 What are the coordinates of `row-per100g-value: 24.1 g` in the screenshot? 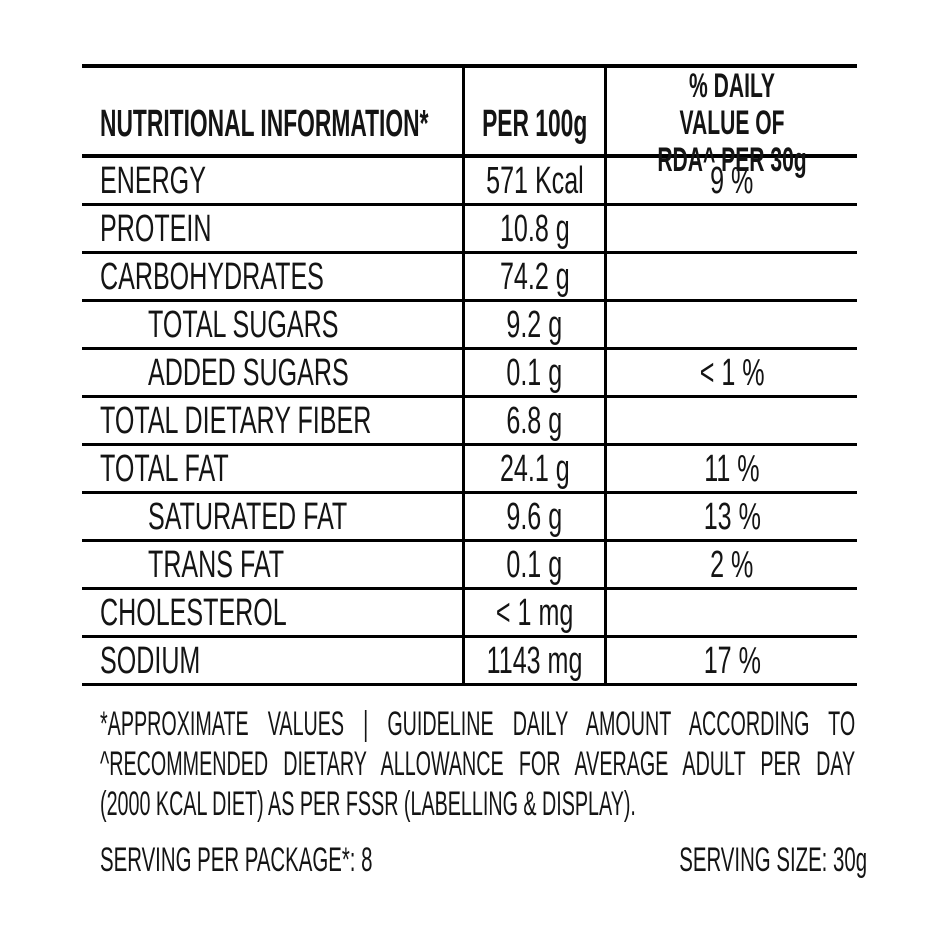 It's located at (534, 468).